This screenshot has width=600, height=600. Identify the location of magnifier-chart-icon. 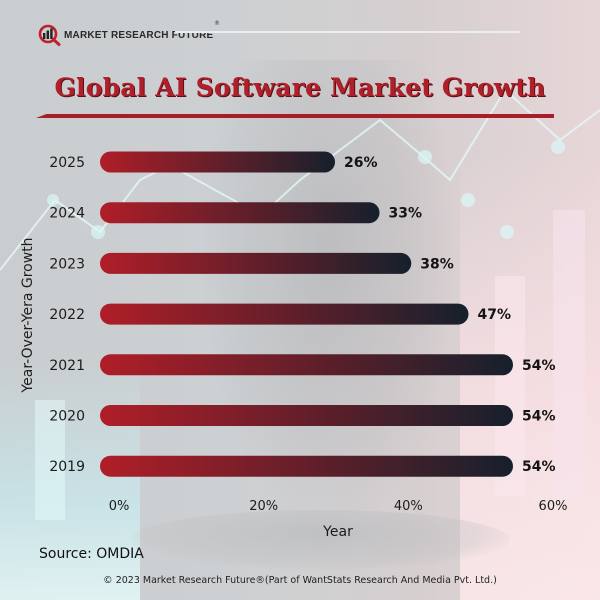
(49, 35).